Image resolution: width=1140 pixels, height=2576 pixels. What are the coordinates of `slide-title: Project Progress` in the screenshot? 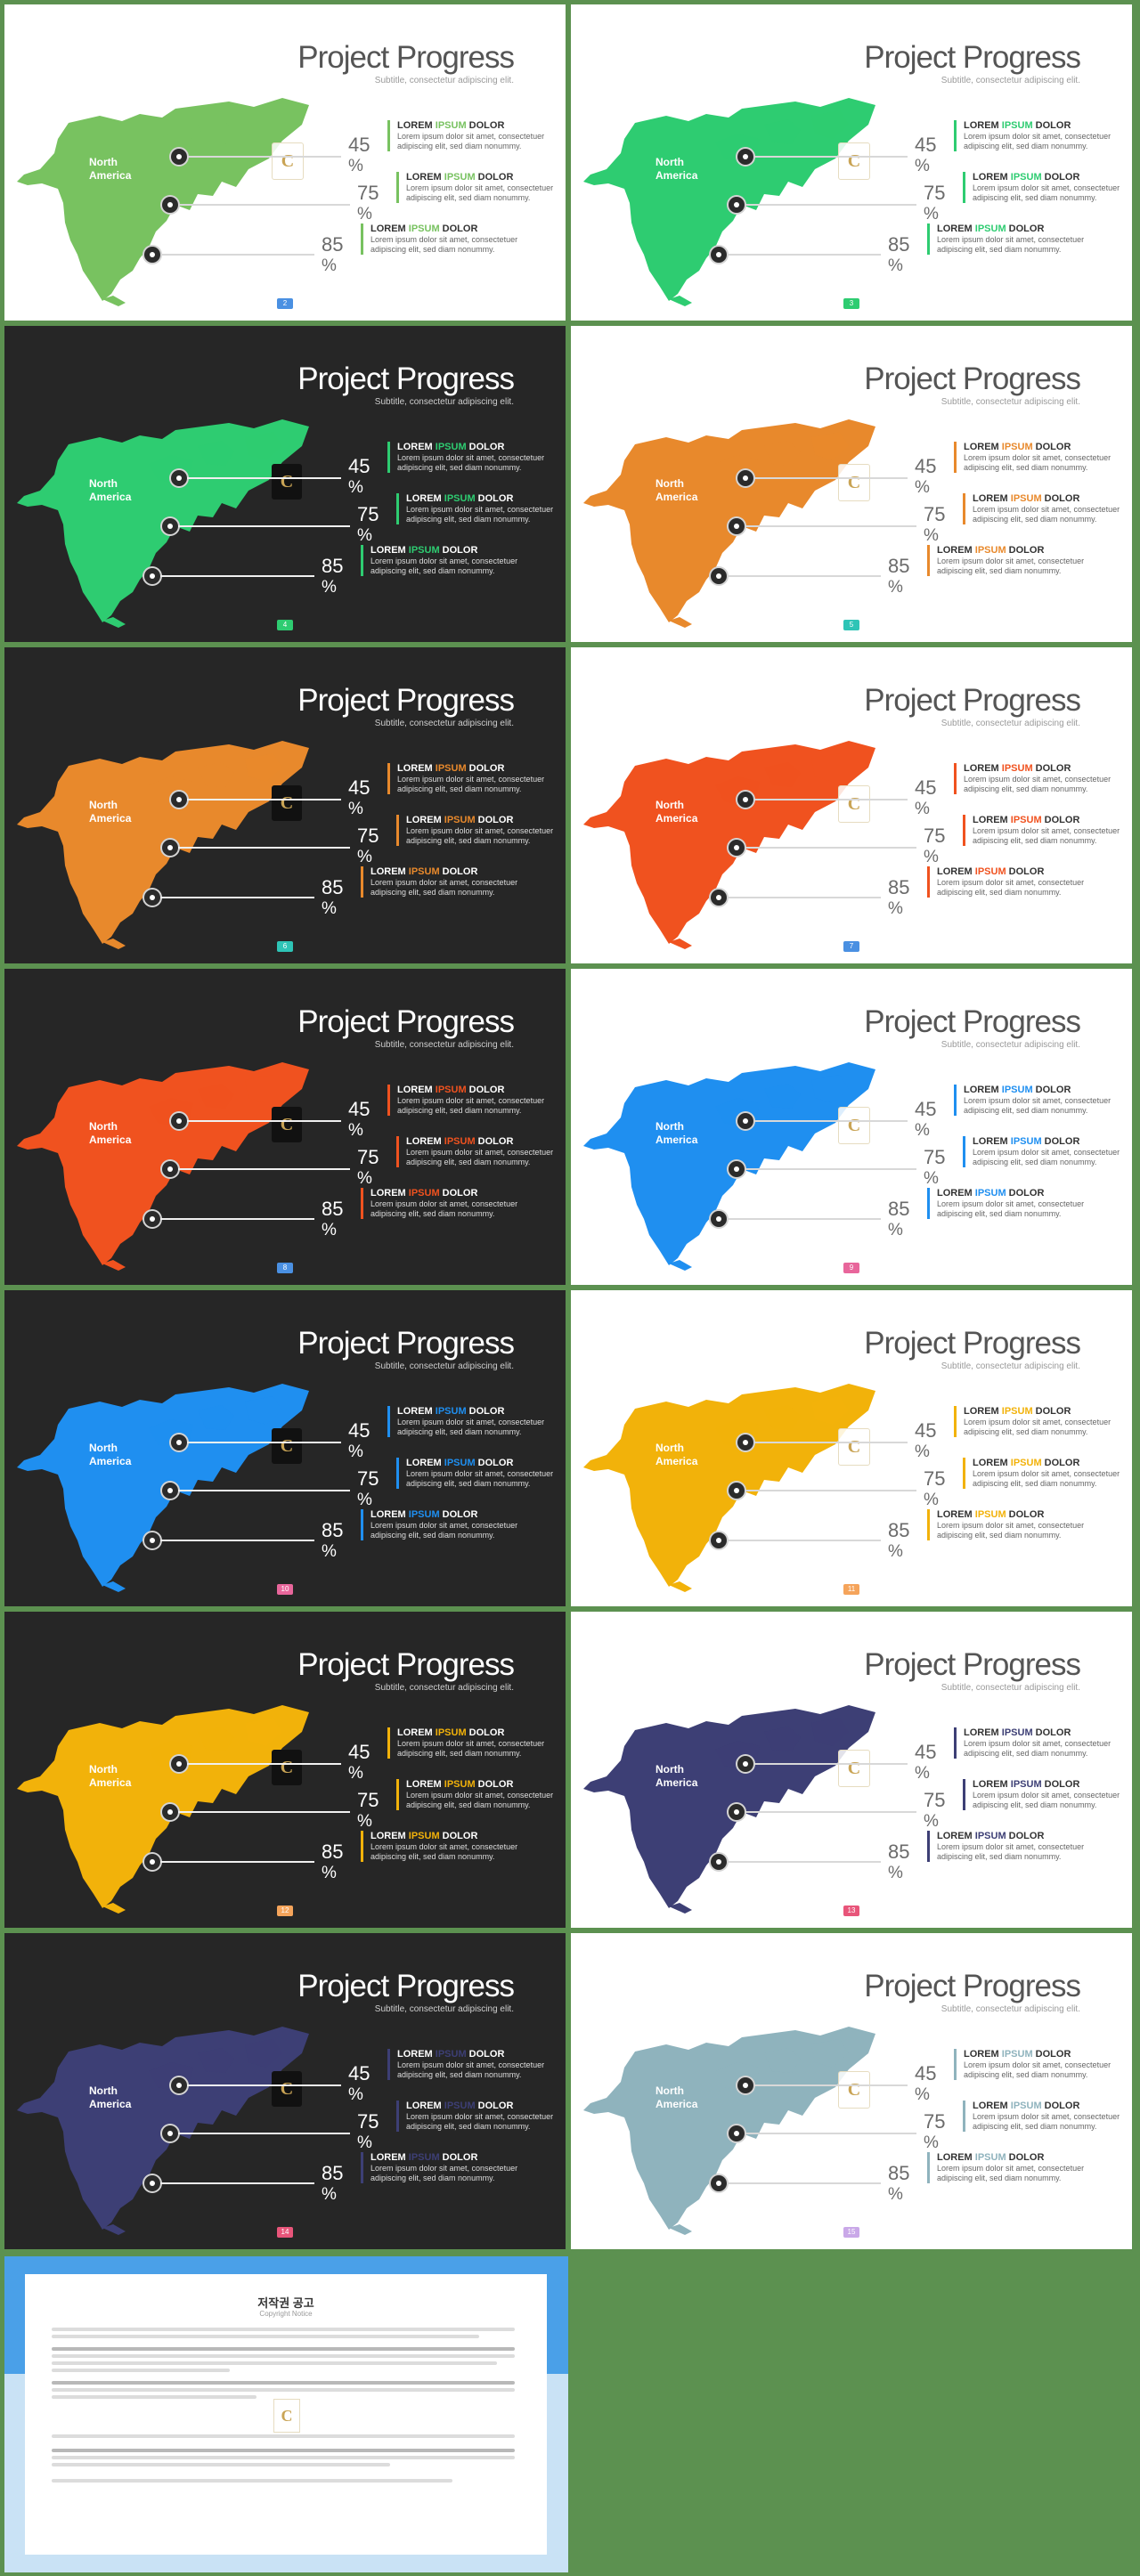 It's located at (406, 379).